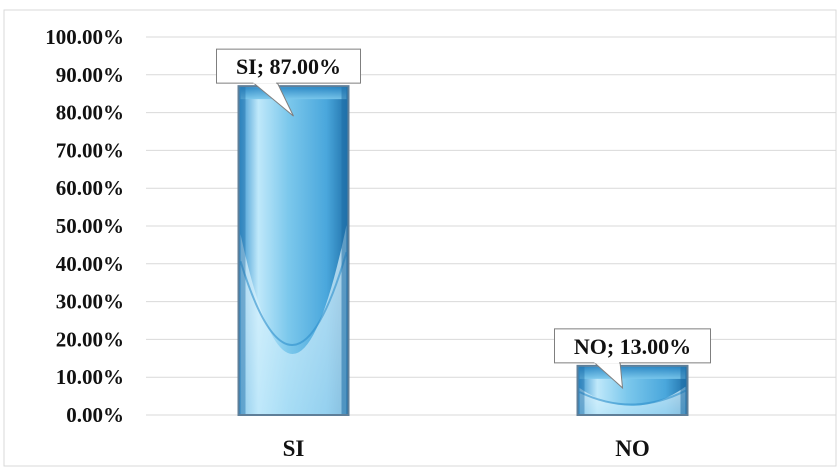 The height and width of the screenshot is (475, 840). What do you see at coordinates (90, 302) in the screenshot?
I see `y-tick-label: 30.00%` at bounding box center [90, 302].